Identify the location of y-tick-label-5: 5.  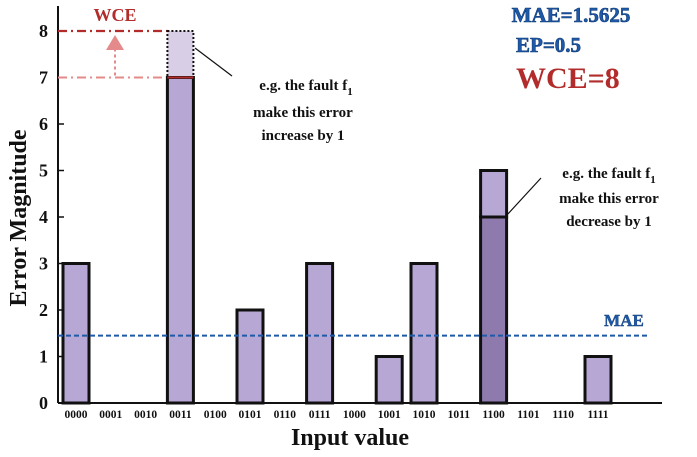
(43, 171).